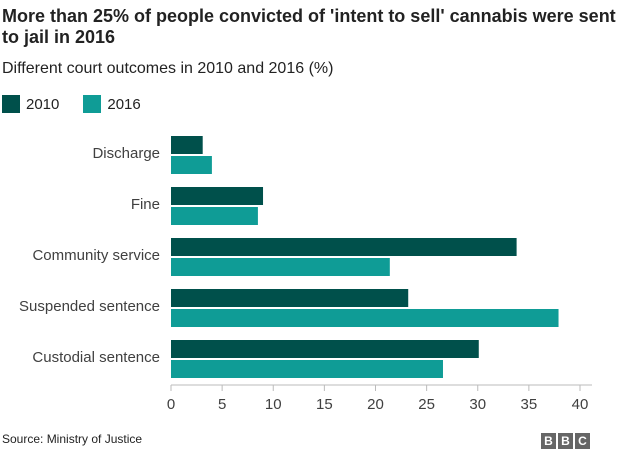  I want to click on legend-item-2016: 2016, so click(112, 104).